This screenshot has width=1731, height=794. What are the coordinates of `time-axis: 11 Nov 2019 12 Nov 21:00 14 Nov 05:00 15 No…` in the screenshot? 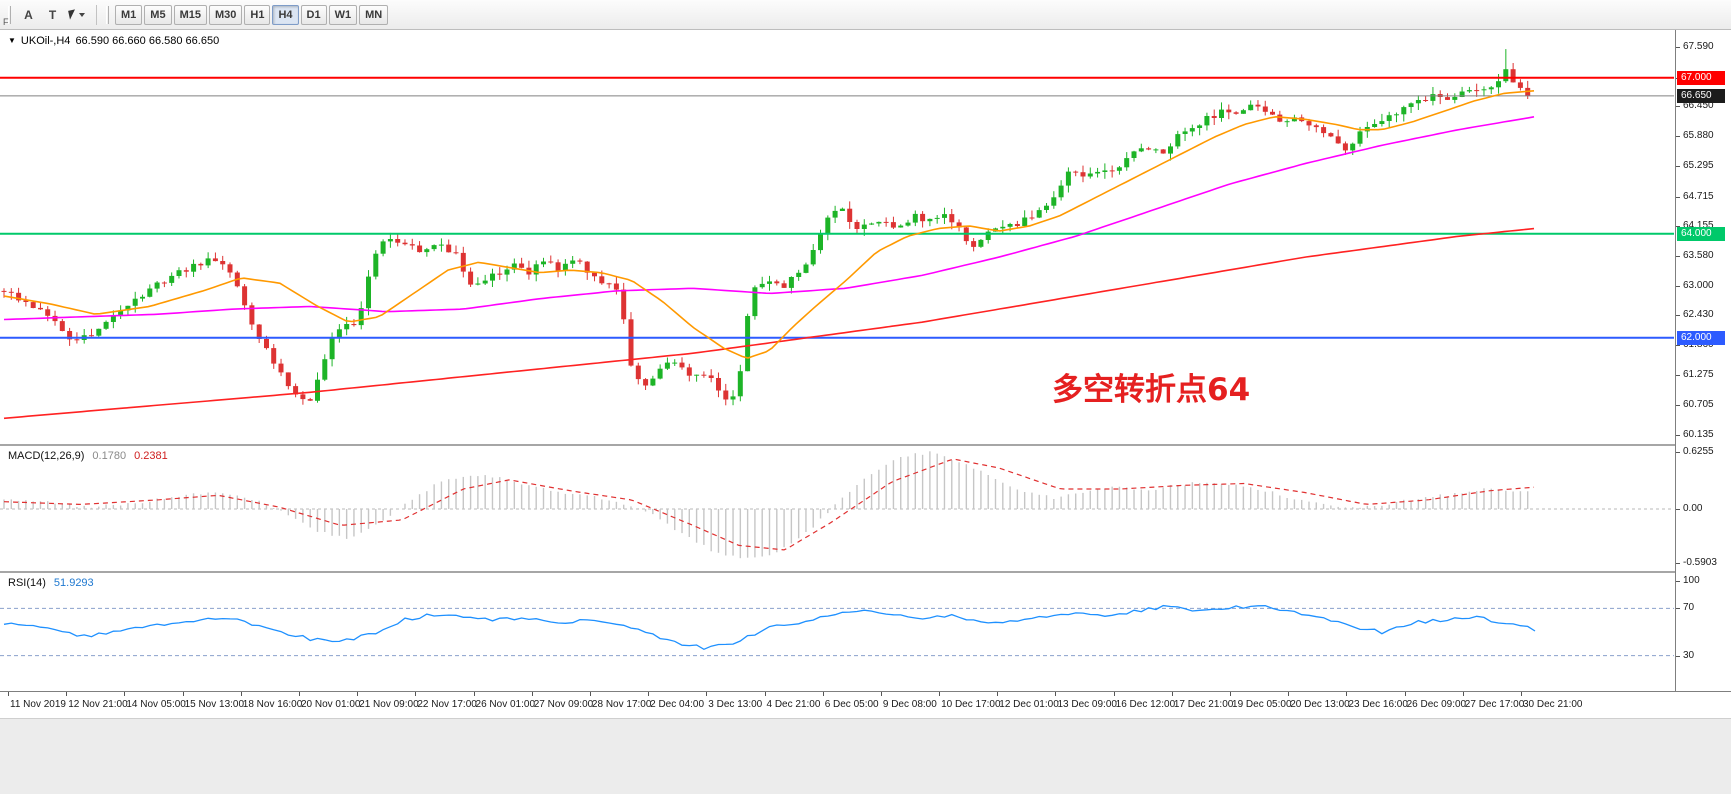 It's located at (865, 704).